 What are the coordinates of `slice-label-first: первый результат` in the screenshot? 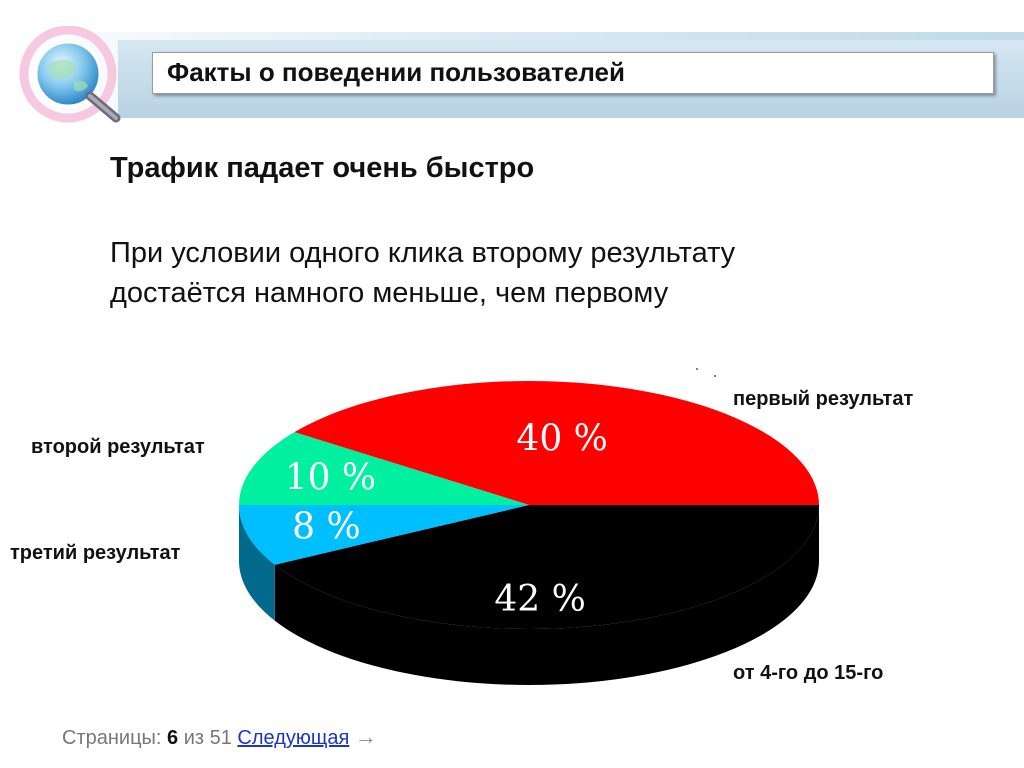 It's located at (823, 399).